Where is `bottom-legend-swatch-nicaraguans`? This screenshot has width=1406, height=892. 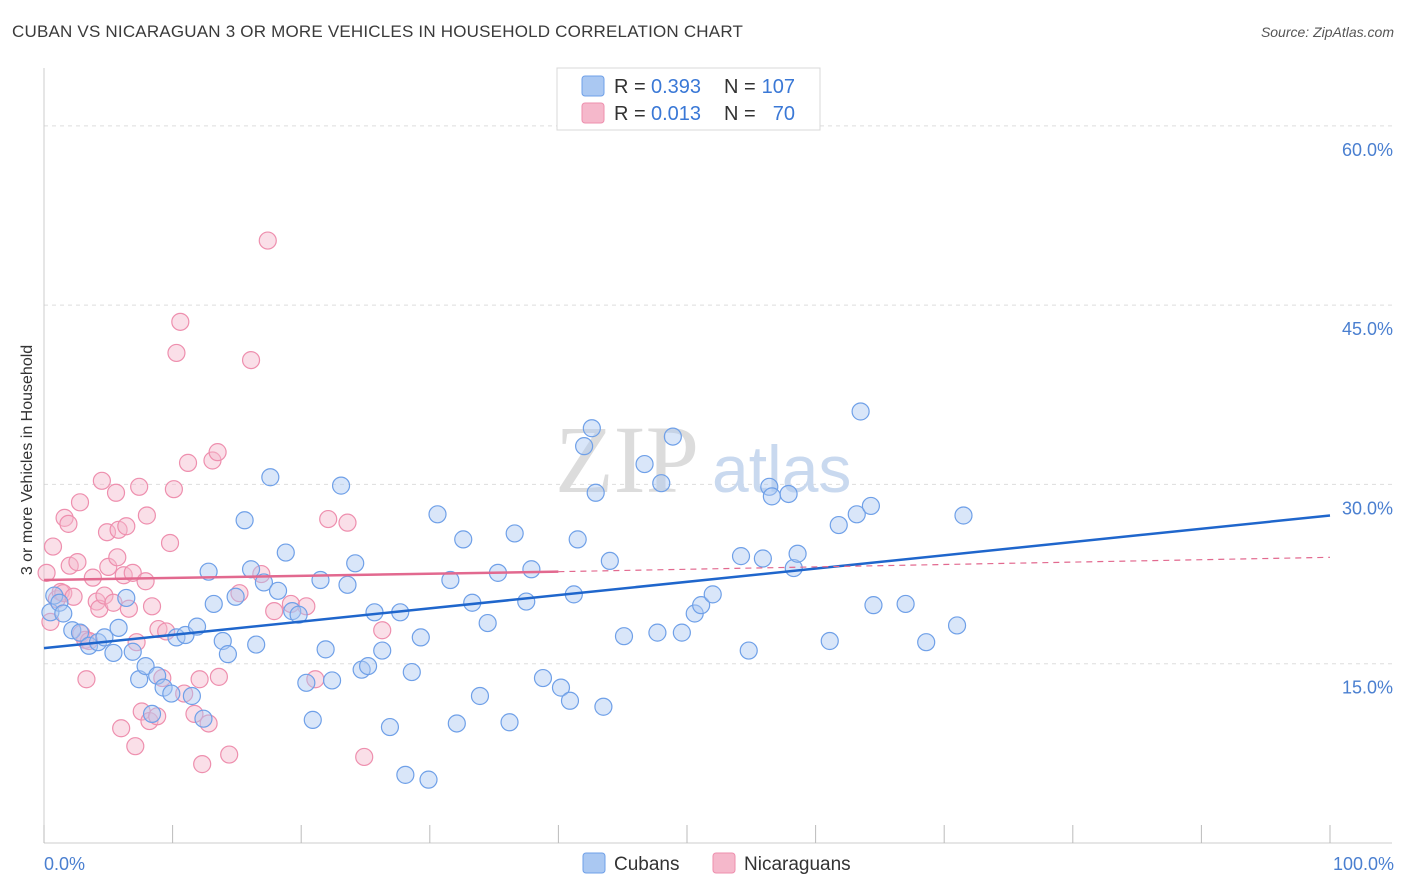 bottom-legend-swatch-nicaraguans is located at coordinates (724, 863).